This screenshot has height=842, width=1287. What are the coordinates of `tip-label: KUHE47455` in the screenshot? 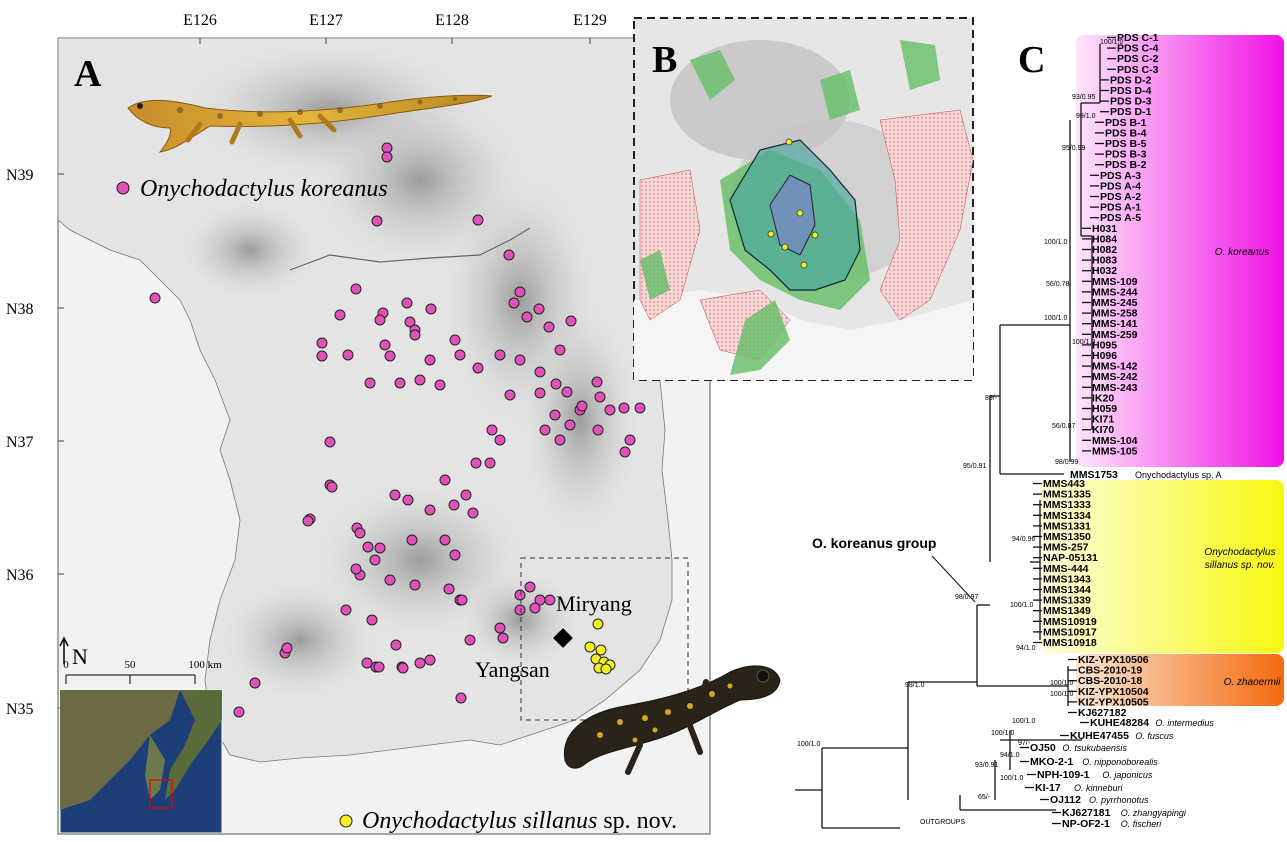 It's located at (1099, 736).